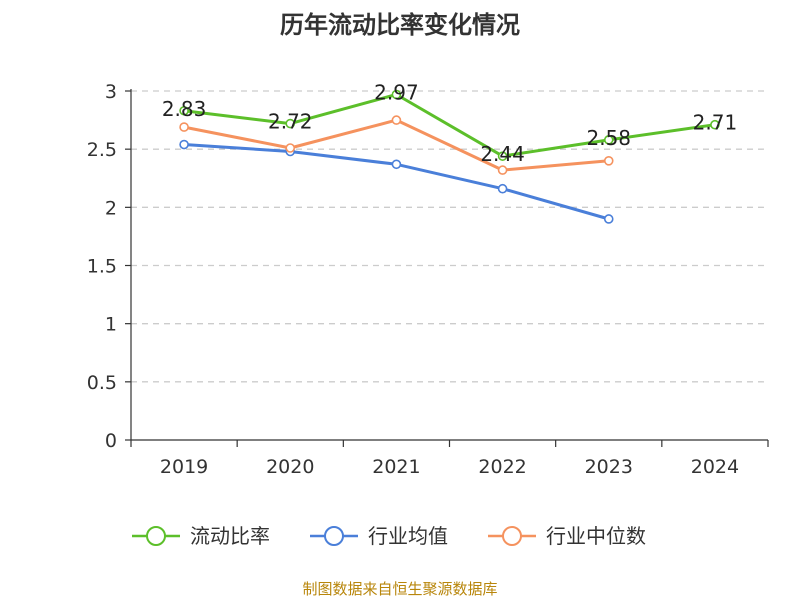 The image size is (800, 600). Describe the element at coordinates (111, 92) in the screenshot. I see `y-tick-label: 3` at that location.